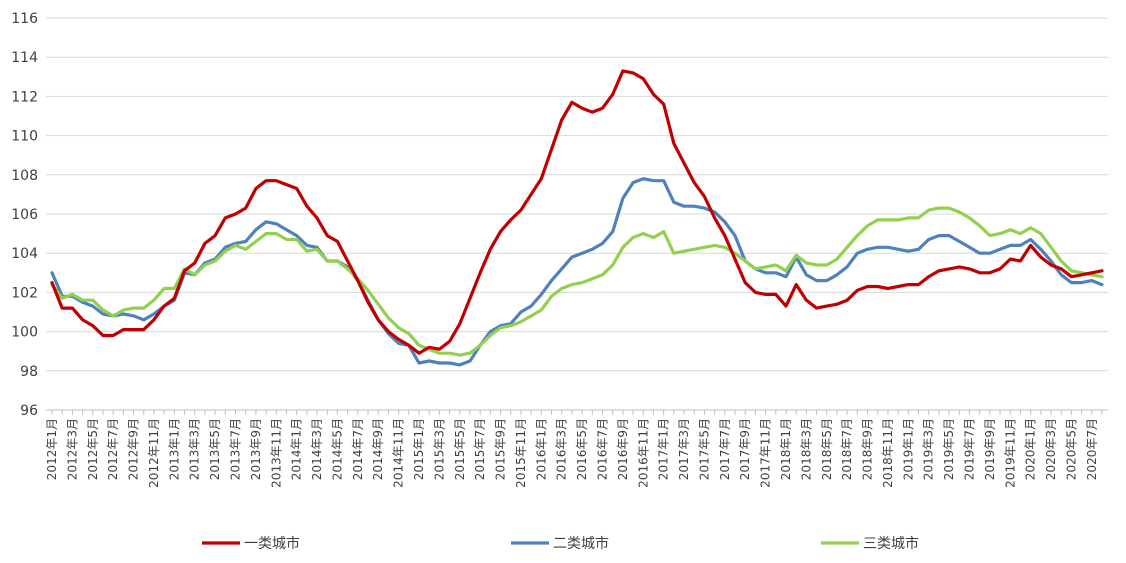  Describe the element at coordinates (358, 449) in the screenshot. I see `x-tick-label: 2014年7月` at that location.